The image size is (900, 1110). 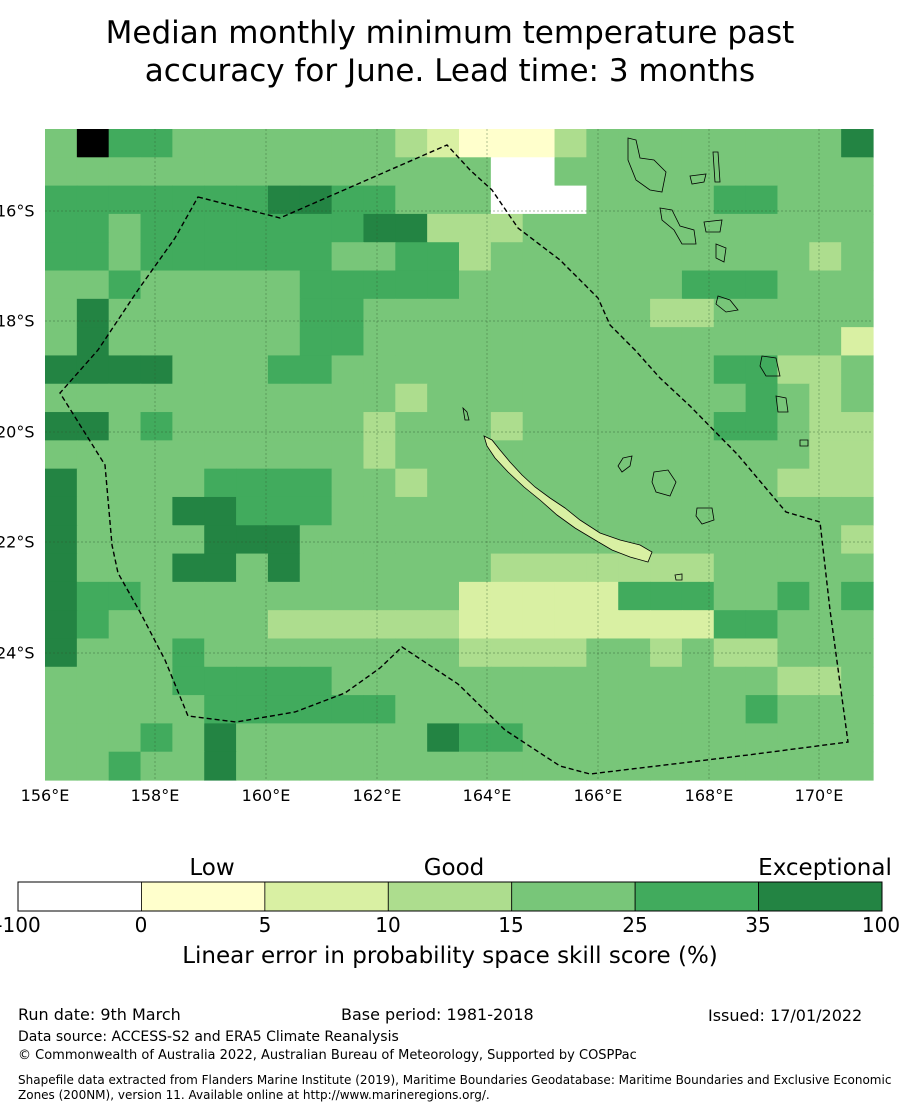 I want to click on colorbar-swatch, so click(x=696, y=896).